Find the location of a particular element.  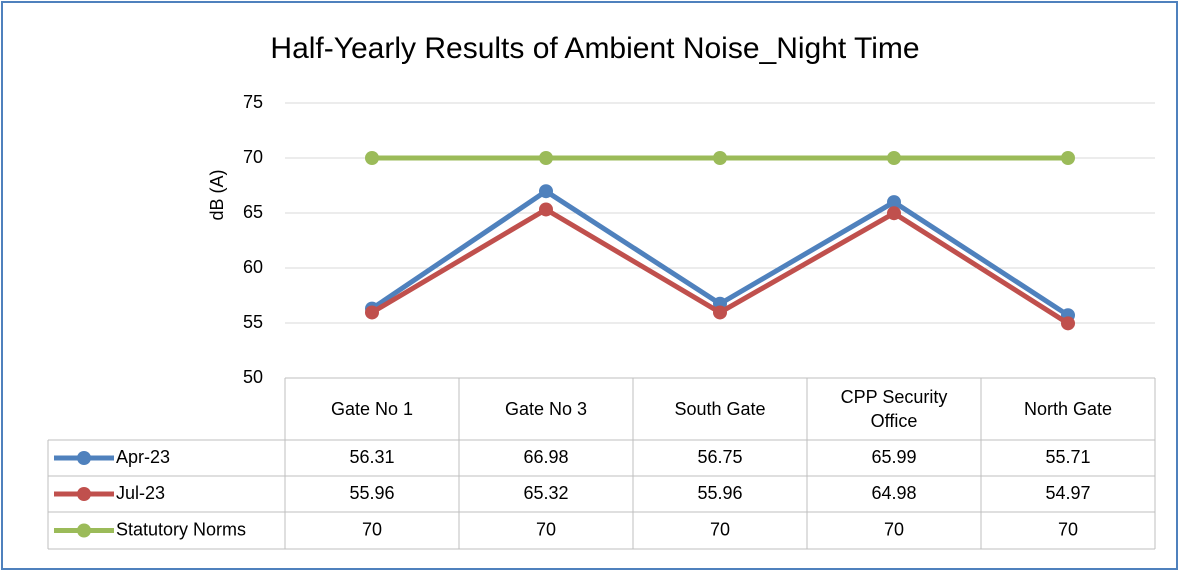

table-value: 55.71 is located at coordinates (1067, 457).